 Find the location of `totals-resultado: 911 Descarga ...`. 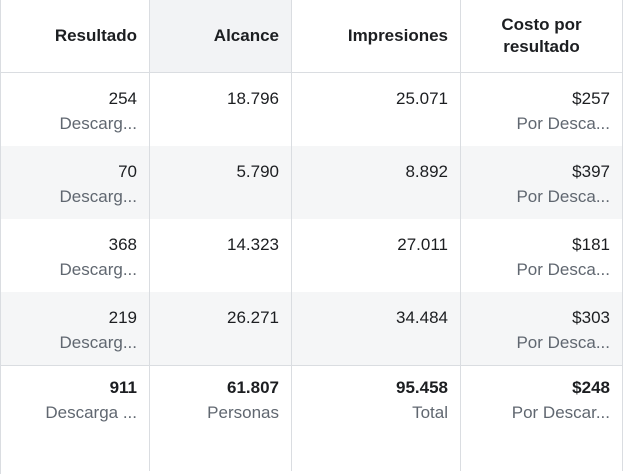

totals-resultado: 911 Descarga ... is located at coordinates (75, 418).